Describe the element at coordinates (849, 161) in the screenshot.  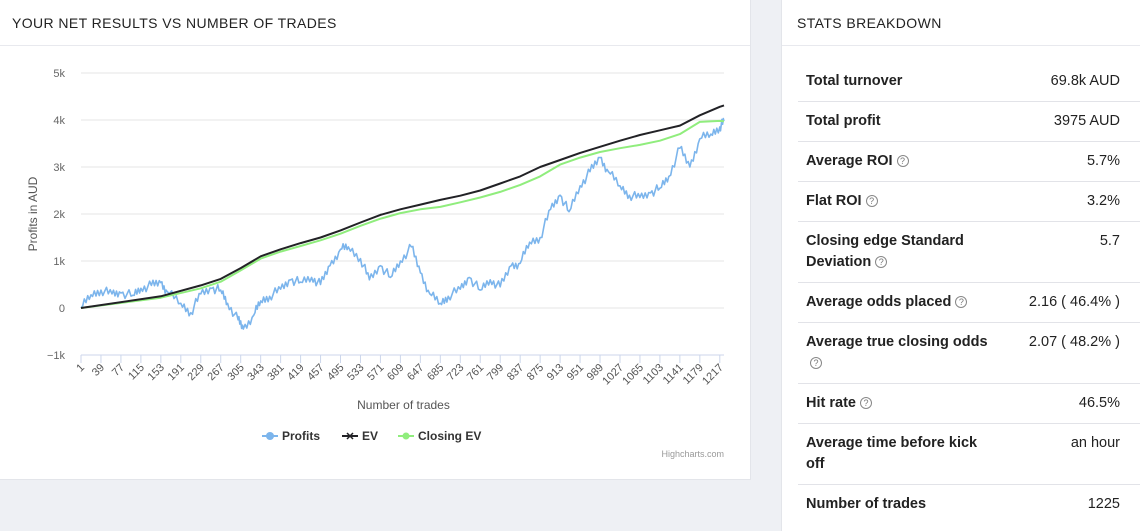
I see `stat-label-text: Average ROI` at that location.